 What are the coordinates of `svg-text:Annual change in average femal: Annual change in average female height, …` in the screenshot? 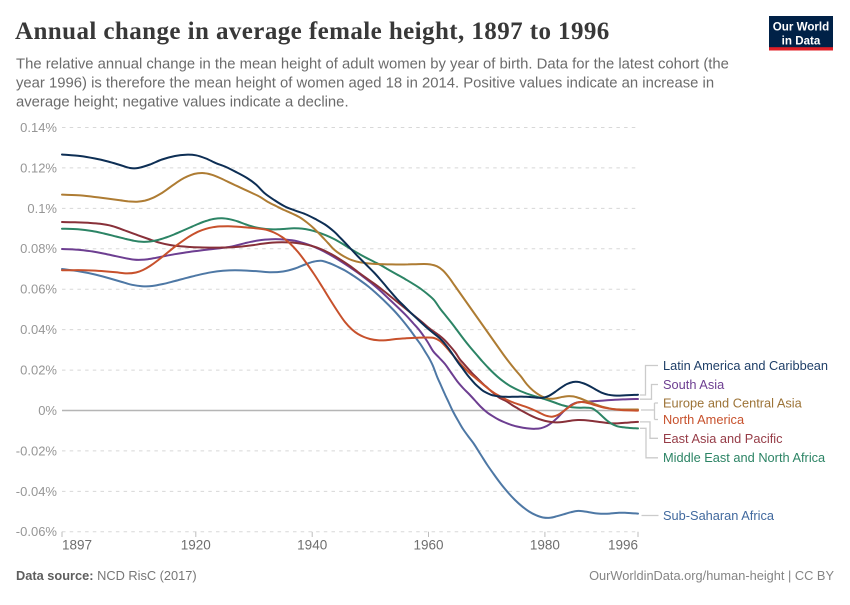 It's located at (312, 31).